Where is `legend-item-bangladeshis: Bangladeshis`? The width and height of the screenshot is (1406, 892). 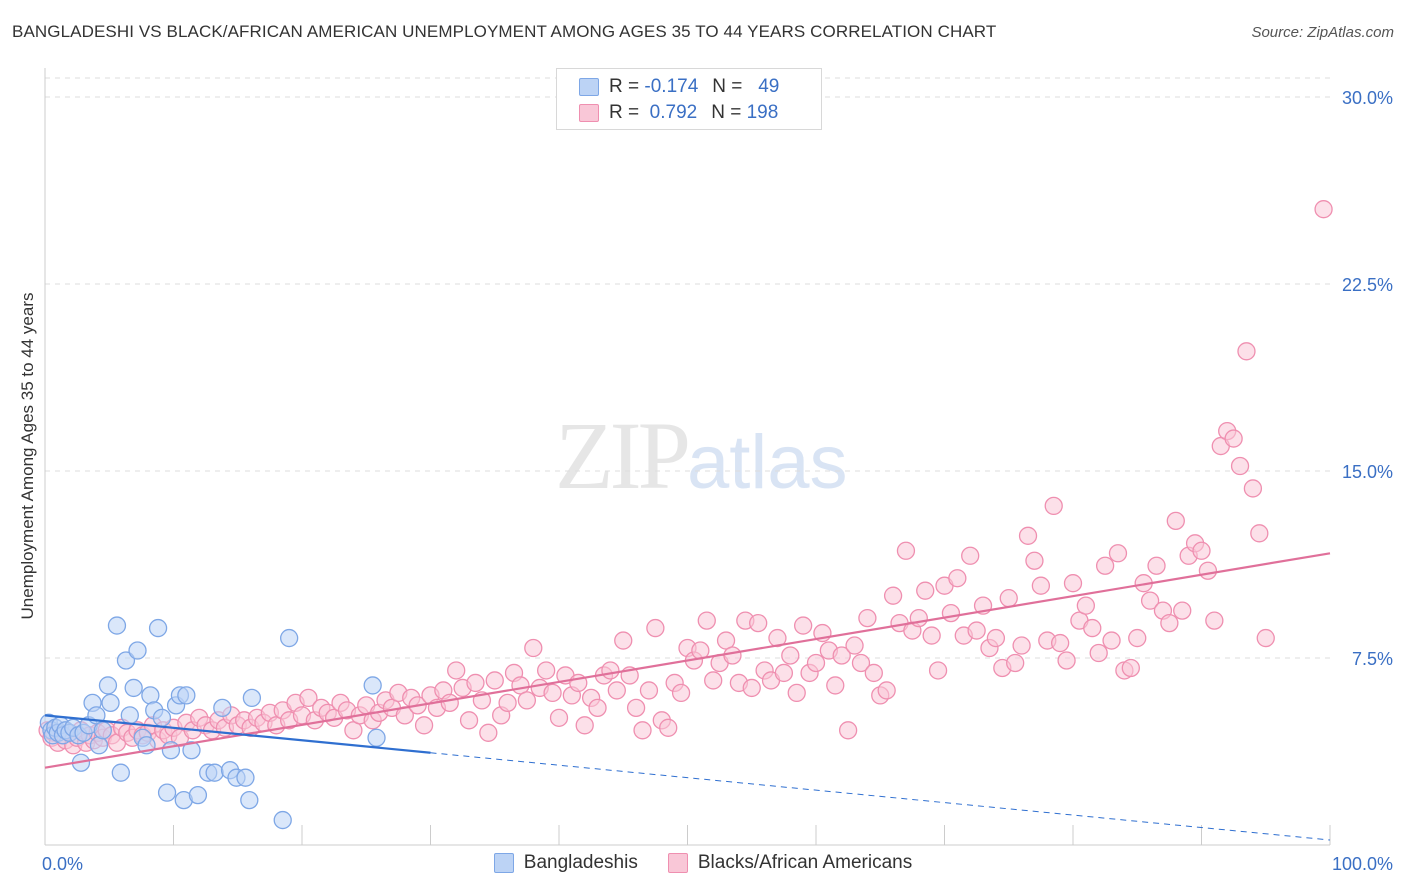
legend-item-bangladeshis: Bangladeshis is located at coordinates (565, 863).